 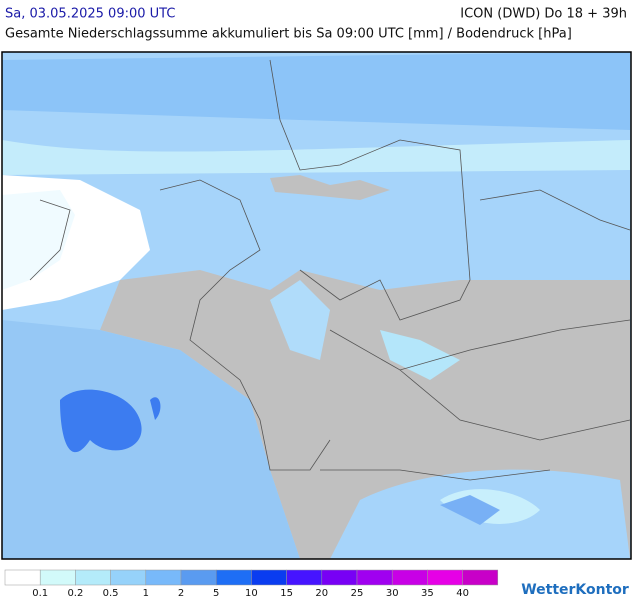 I want to click on legend-label: 2, so click(x=181, y=593).